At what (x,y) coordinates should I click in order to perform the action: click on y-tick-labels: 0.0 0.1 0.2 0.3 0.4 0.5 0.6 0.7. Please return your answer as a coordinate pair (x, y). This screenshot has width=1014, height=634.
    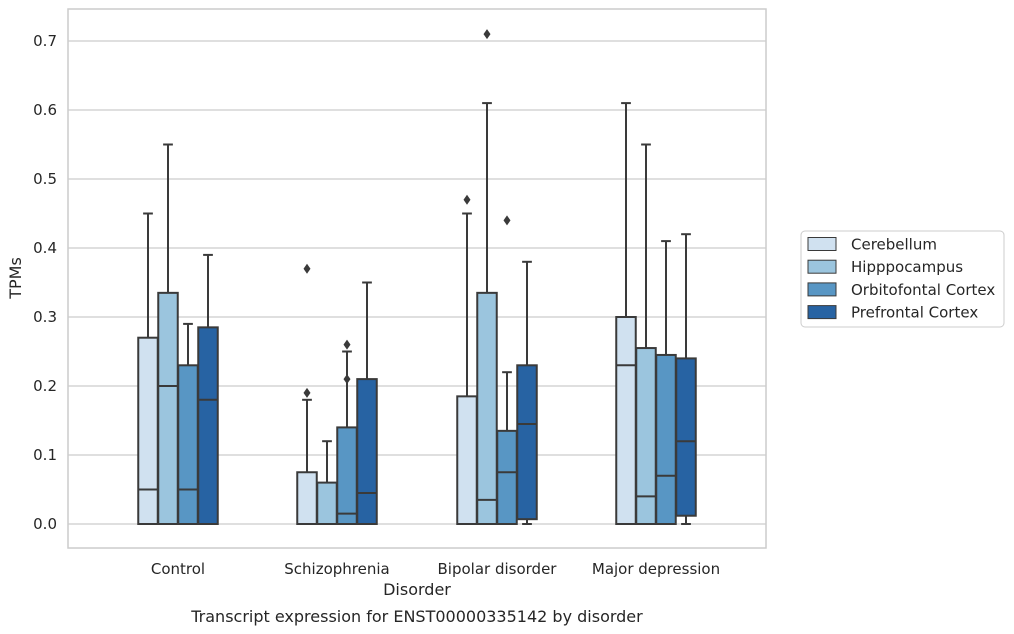
    Looking at the image, I should click on (45, 282).